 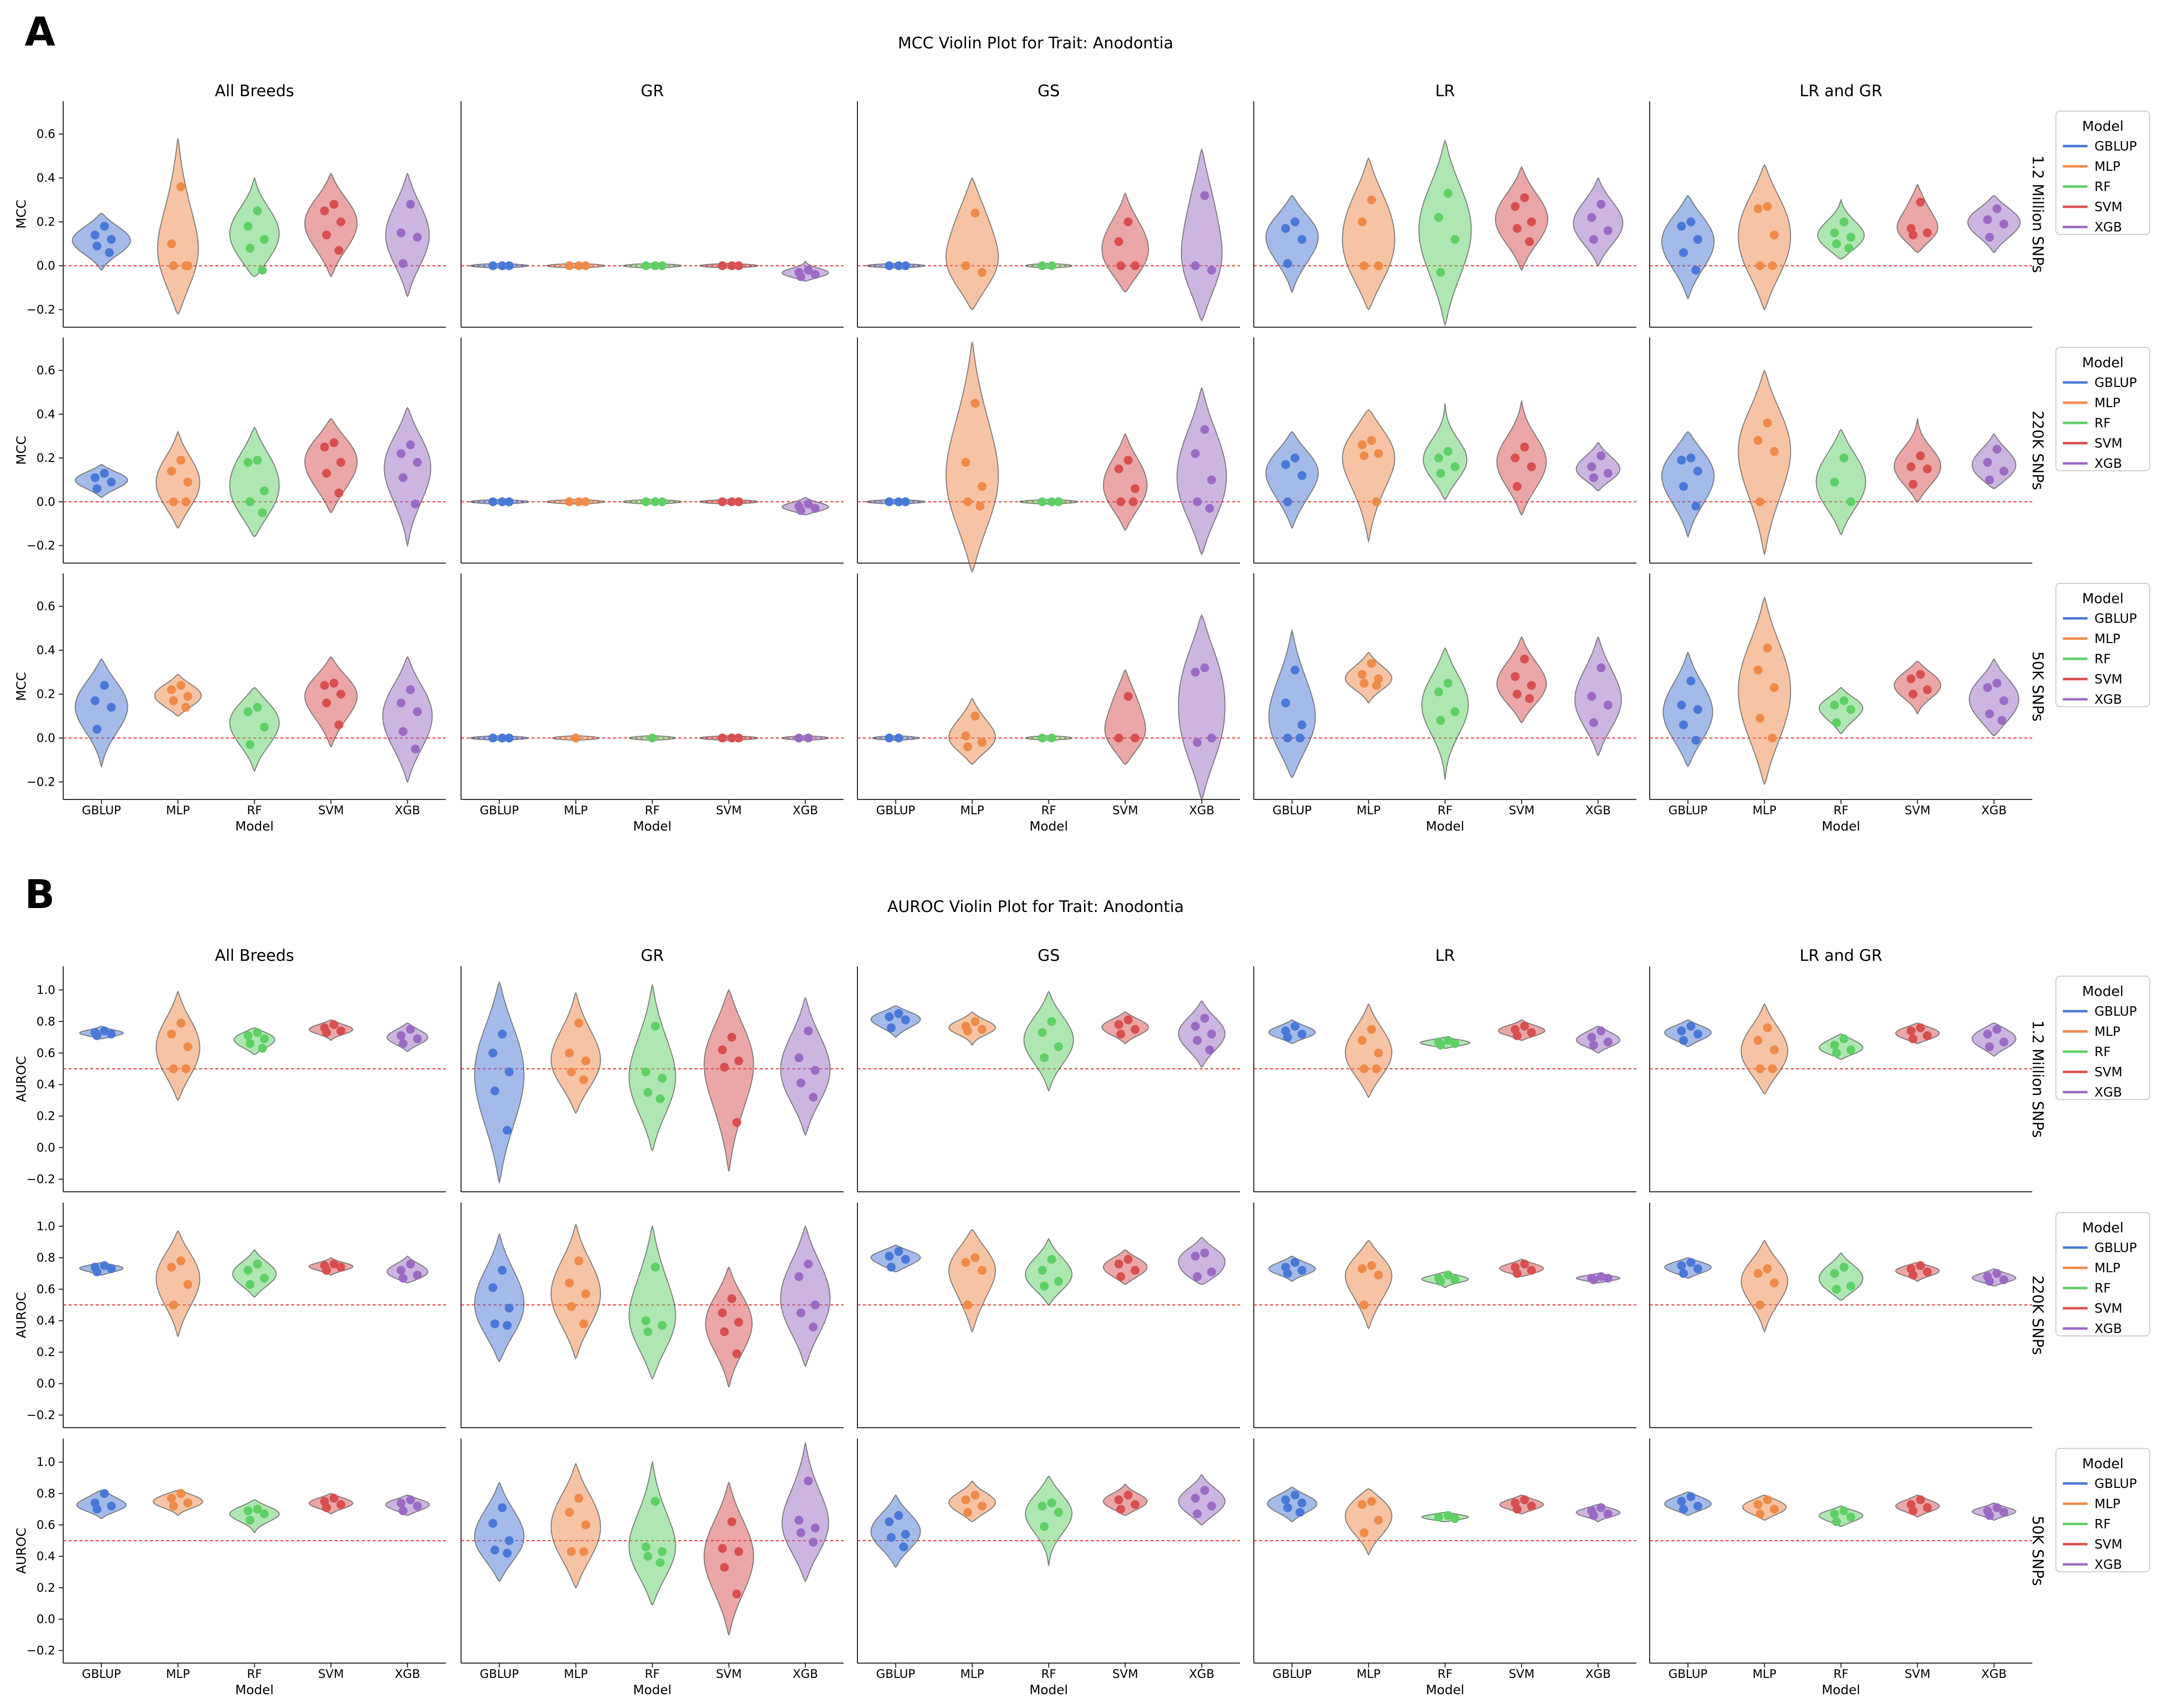 I want to click on legend-label: XGB, so click(x=2108, y=1092).